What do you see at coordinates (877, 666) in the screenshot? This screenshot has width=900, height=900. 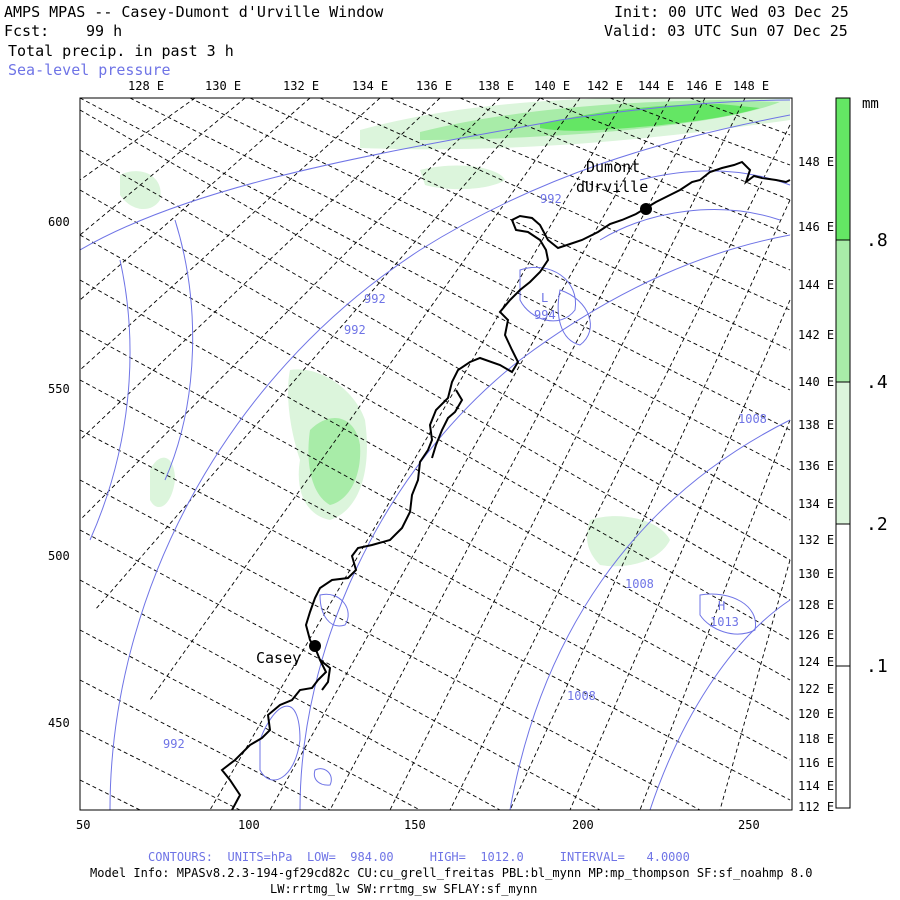 I see `colorbar-label-0.1: .1` at bounding box center [877, 666].